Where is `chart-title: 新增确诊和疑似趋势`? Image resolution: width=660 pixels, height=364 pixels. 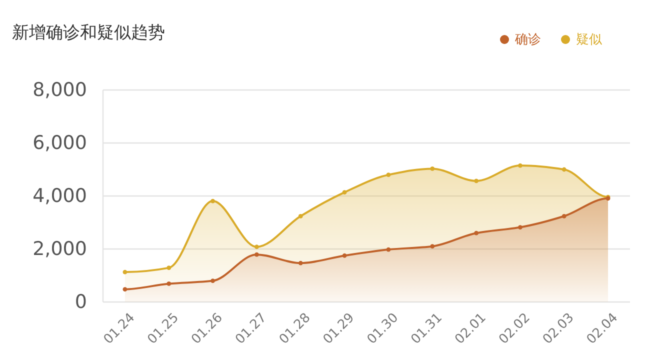
chart-title: 新增确诊和疑似趋势 is located at coordinates (88, 33).